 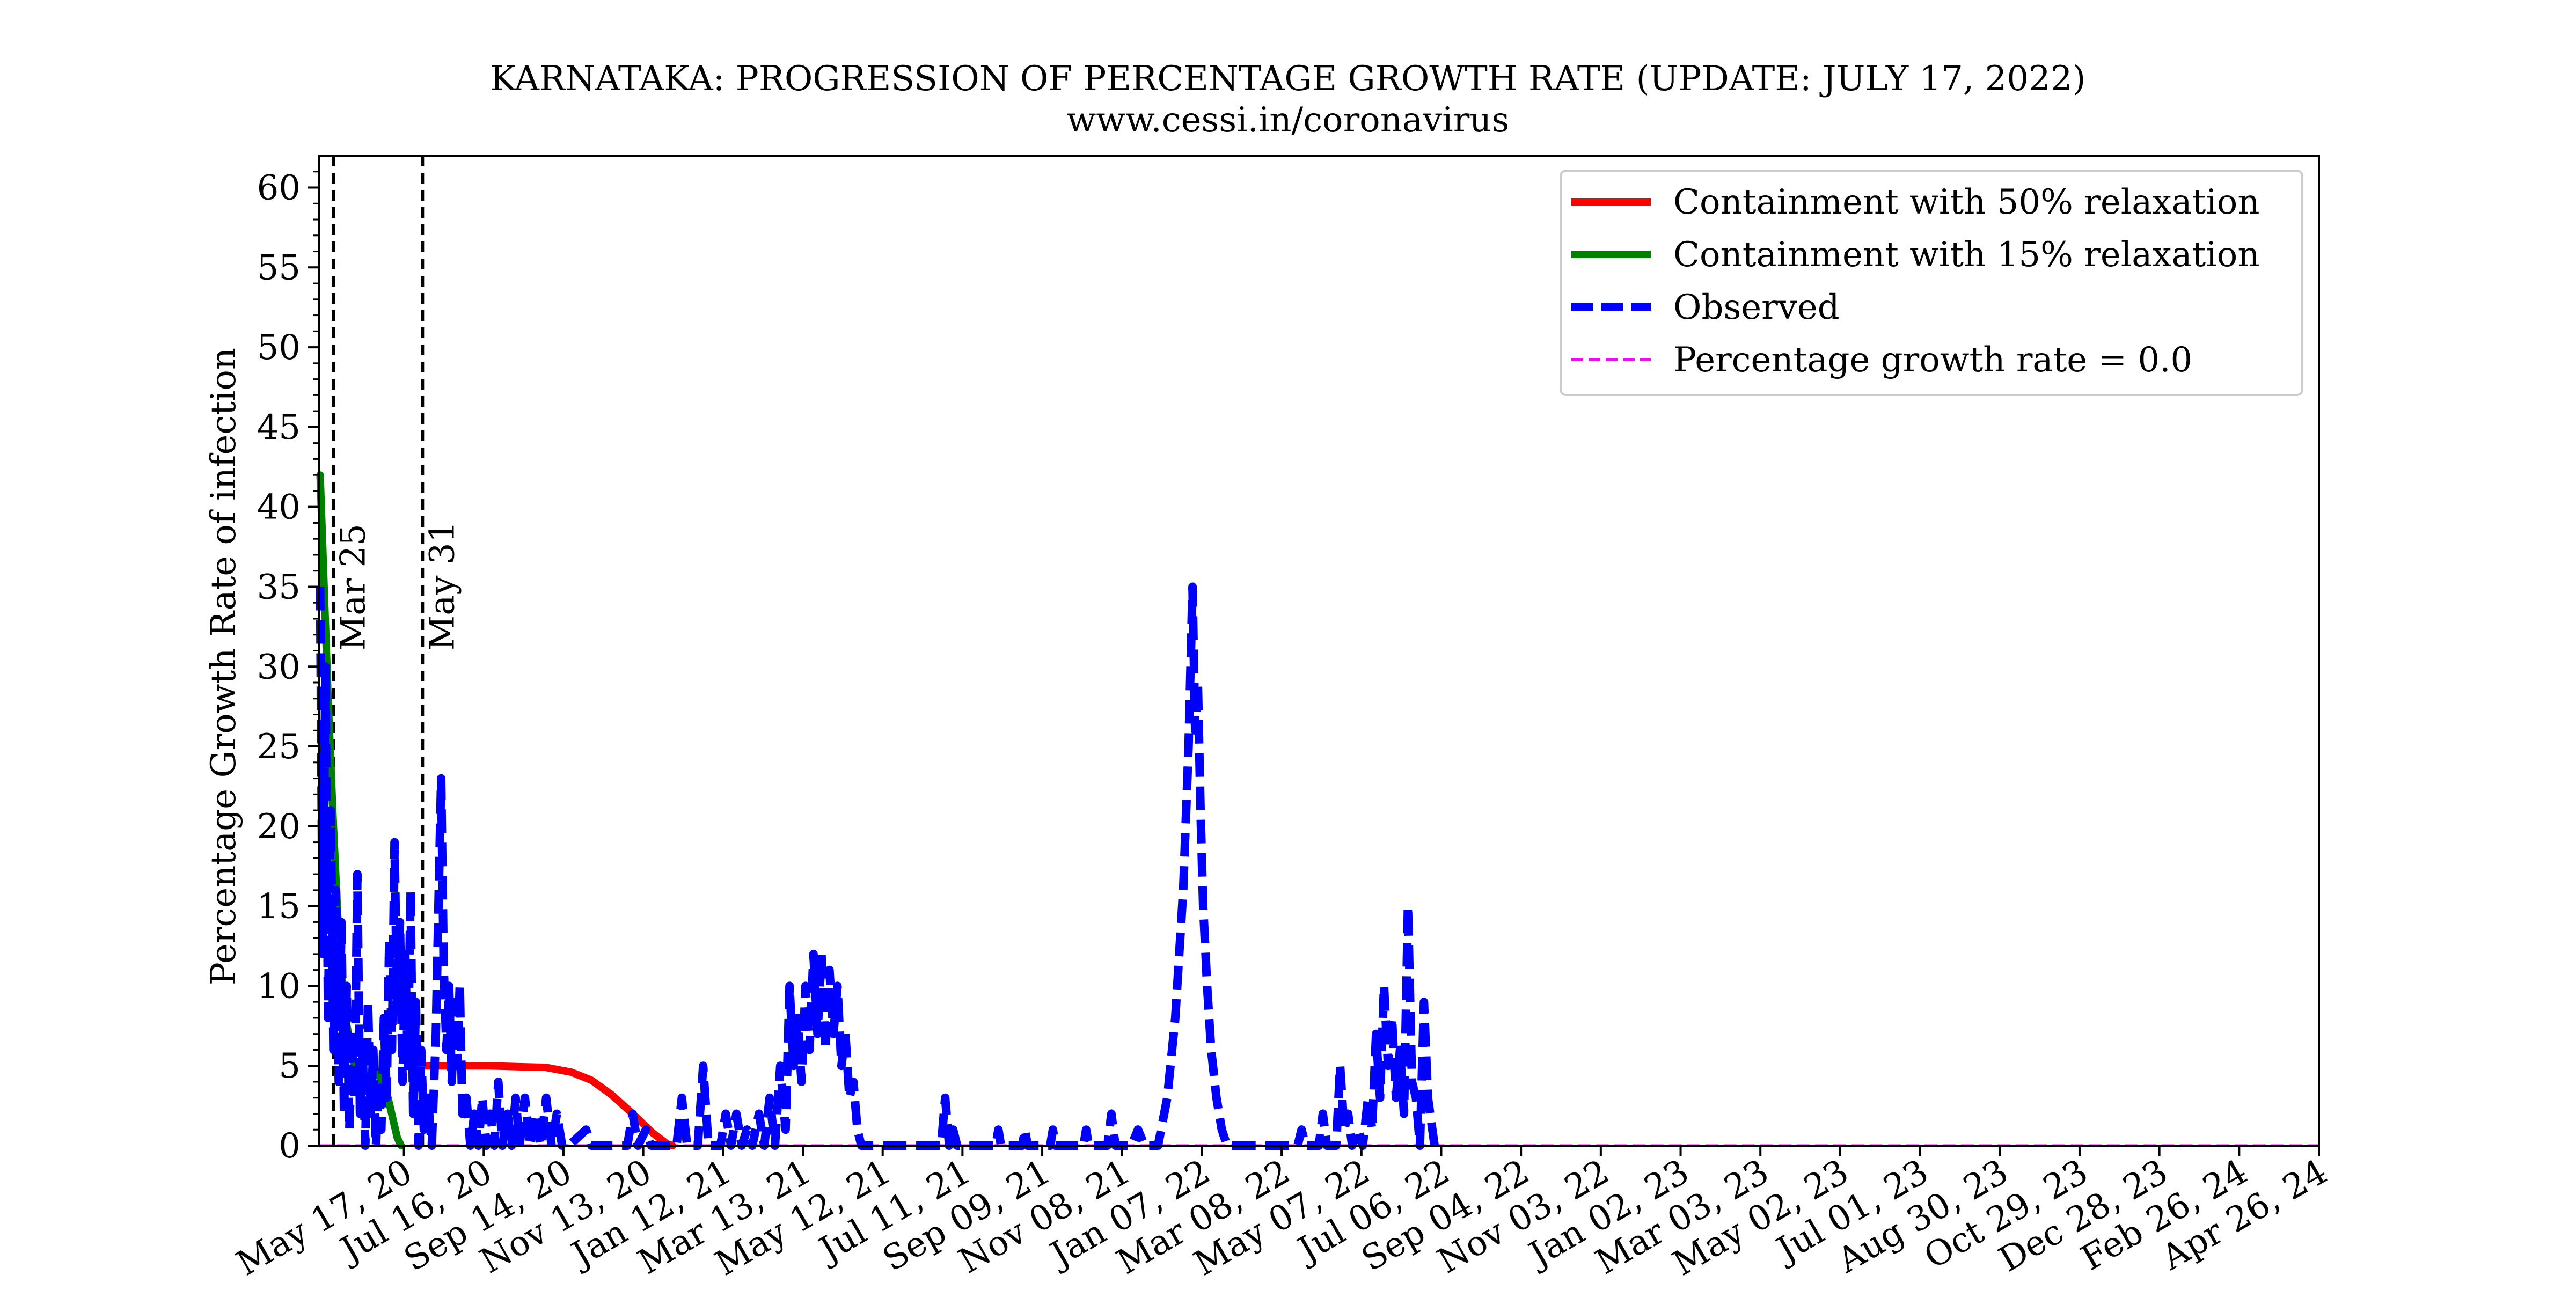 I want to click on event-marker-label: May 31, so click(x=442, y=586).